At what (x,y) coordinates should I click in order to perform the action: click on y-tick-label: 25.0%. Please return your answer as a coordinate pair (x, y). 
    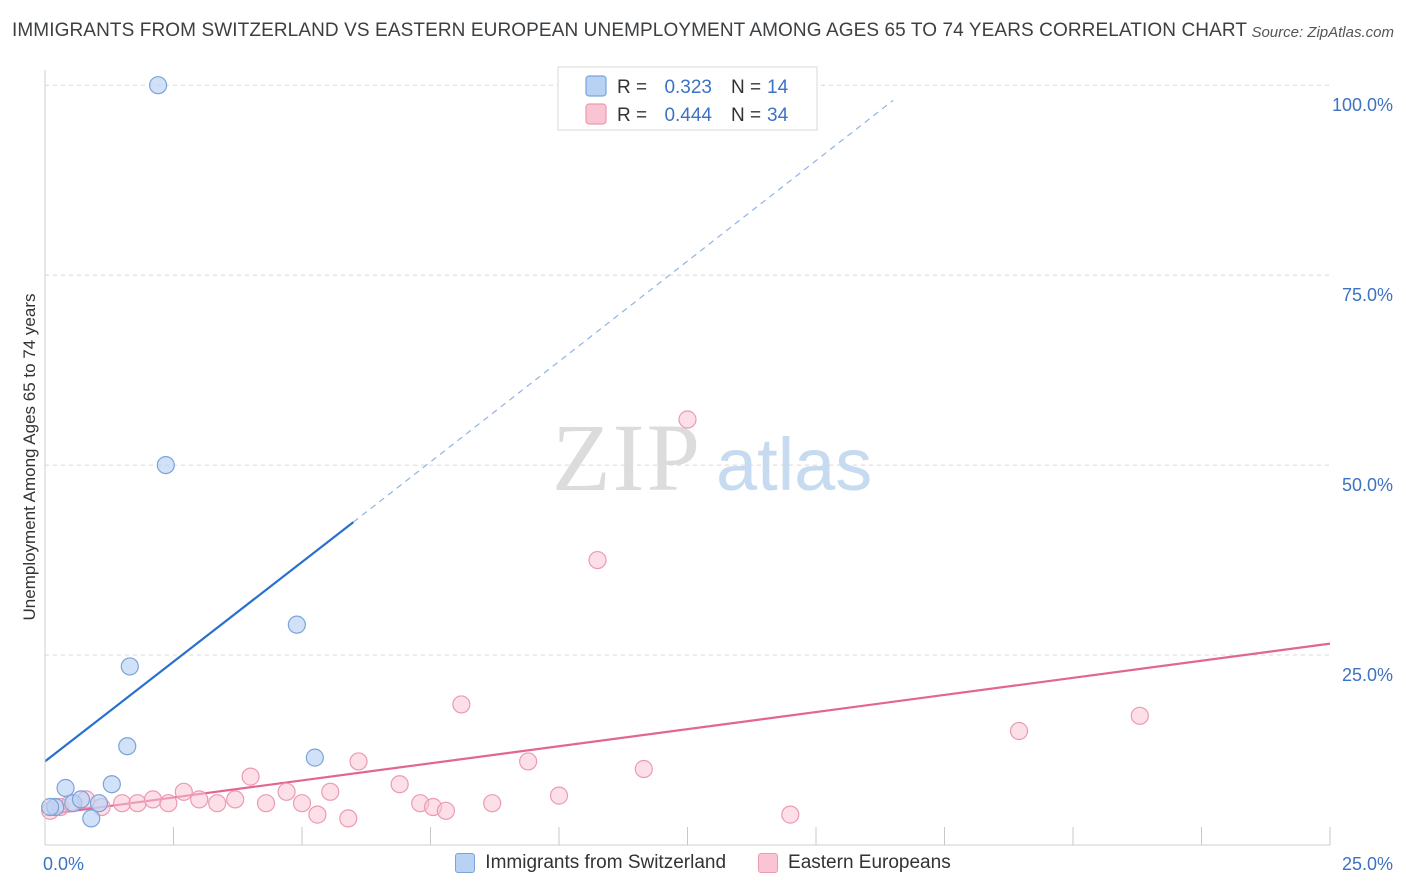
    Looking at the image, I should click on (1367, 675).